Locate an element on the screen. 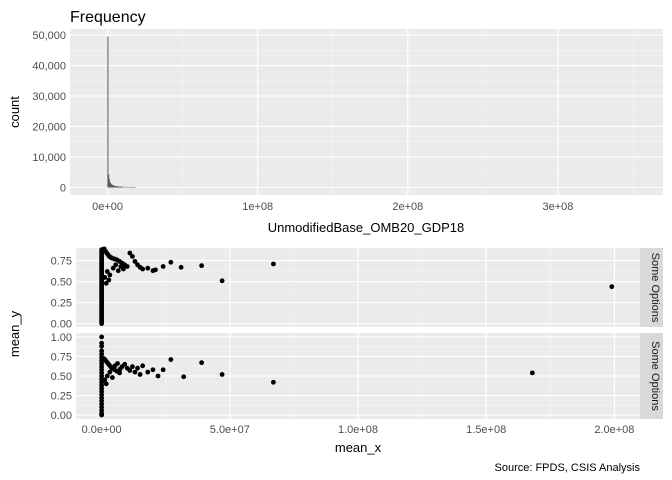 This screenshot has width=672, height=480. scatter-top-strip is located at coordinates (651, 287).